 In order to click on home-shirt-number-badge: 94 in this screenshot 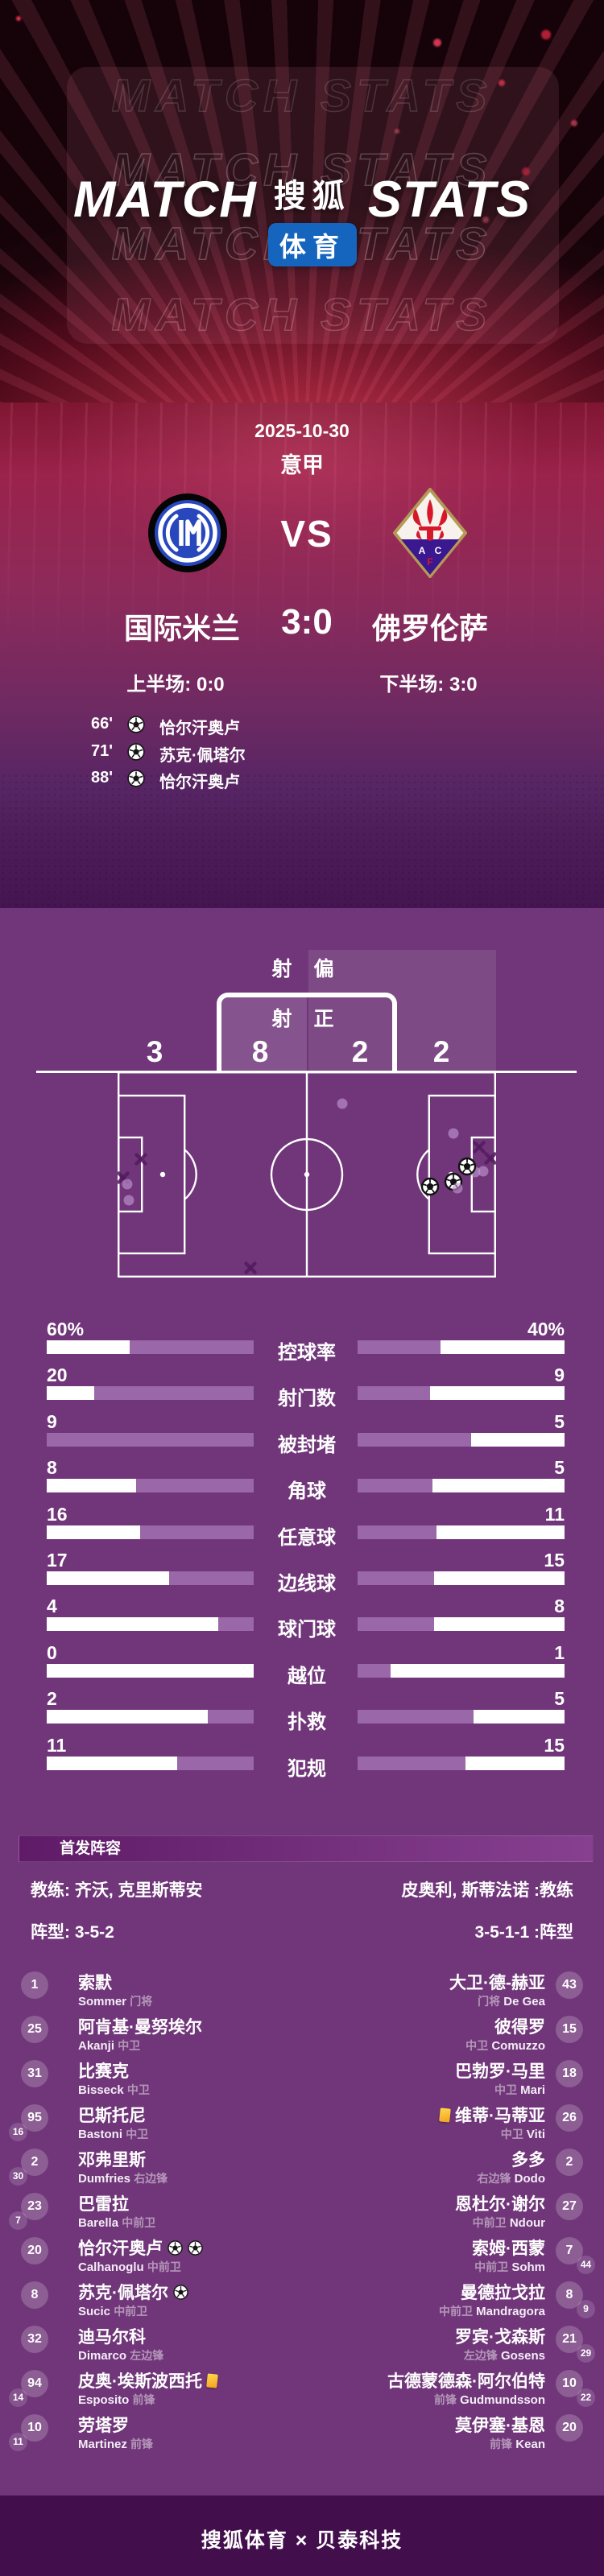, I will do `click(34, 2383)`.